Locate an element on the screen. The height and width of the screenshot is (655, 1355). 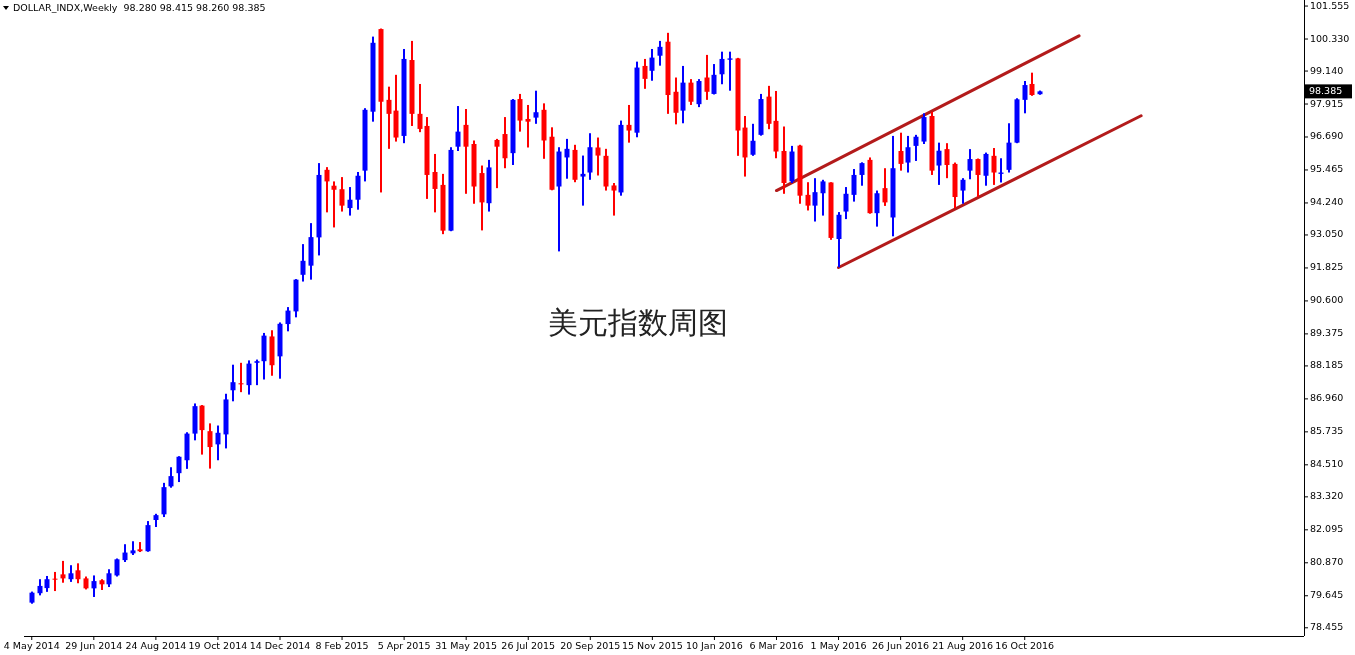
x-tick-label: 6 Mar 2016 is located at coordinates (776, 645).